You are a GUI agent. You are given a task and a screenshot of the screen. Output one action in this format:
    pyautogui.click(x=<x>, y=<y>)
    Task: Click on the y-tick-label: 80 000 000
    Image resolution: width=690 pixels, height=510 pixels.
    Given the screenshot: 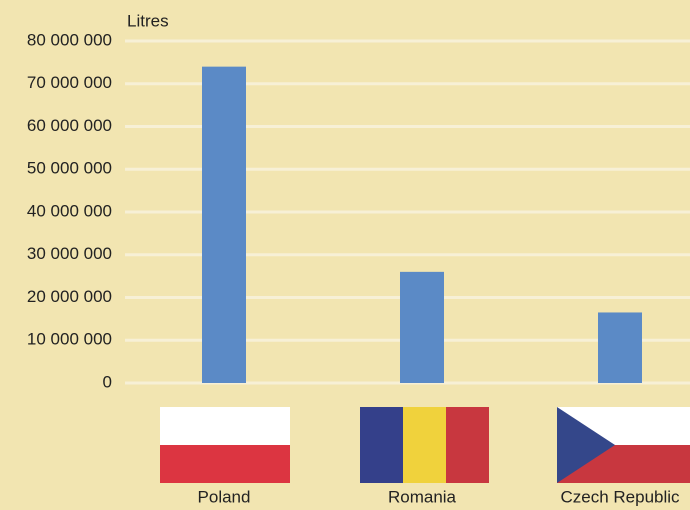 What is the action you would take?
    pyautogui.click(x=69, y=39)
    